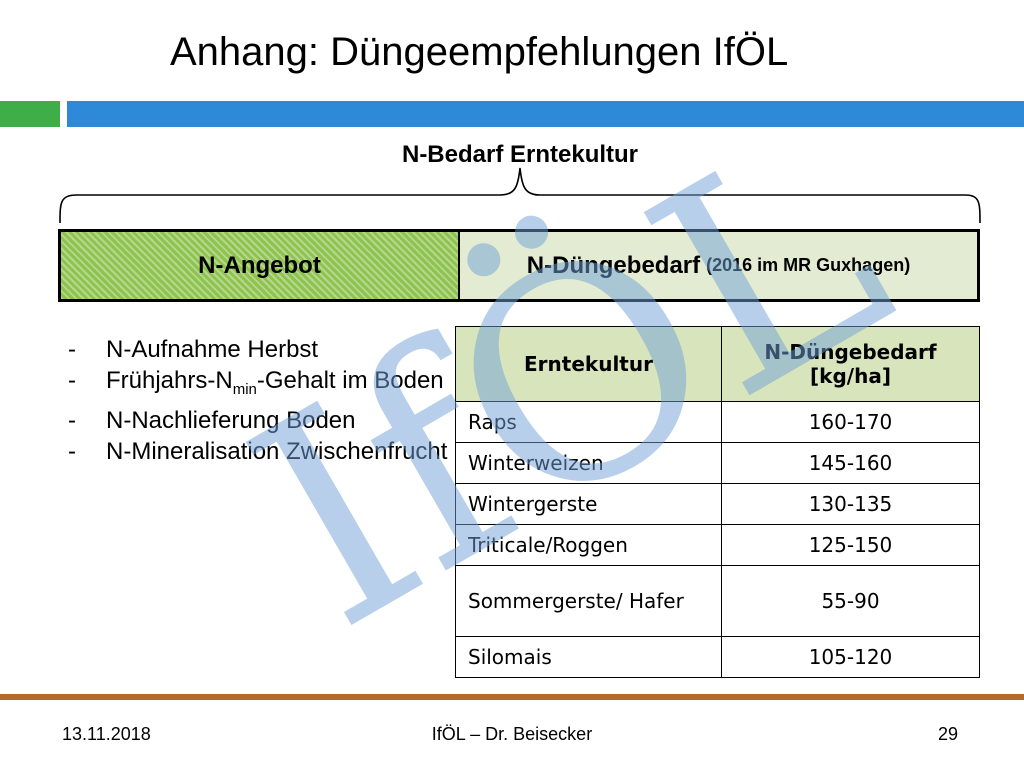 The width and height of the screenshot is (1024, 768). Describe the element at coordinates (512, 697) in the screenshot. I see `footer-divider` at that location.